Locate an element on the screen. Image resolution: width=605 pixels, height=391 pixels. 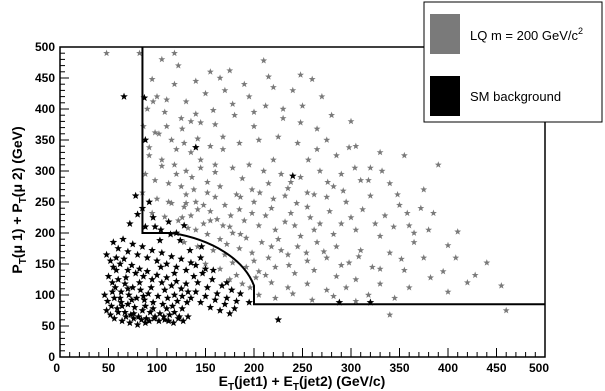
y-tick-label: 150 is located at coordinates (45, 264).